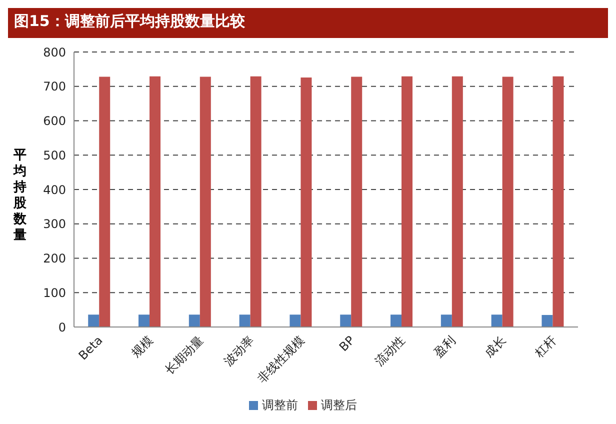  I want to click on x-tick-label: 杠杆, so click(545, 347).